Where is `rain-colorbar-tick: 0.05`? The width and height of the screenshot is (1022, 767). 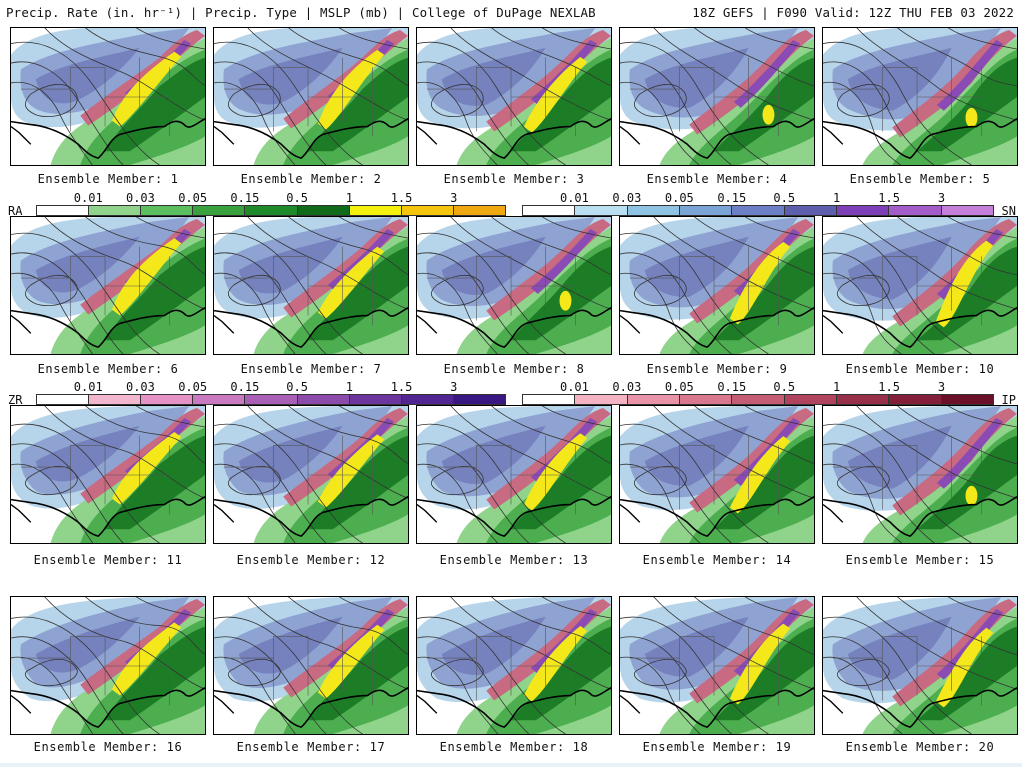
rain-colorbar-tick: 0.05 is located at coordinates (193, 198).